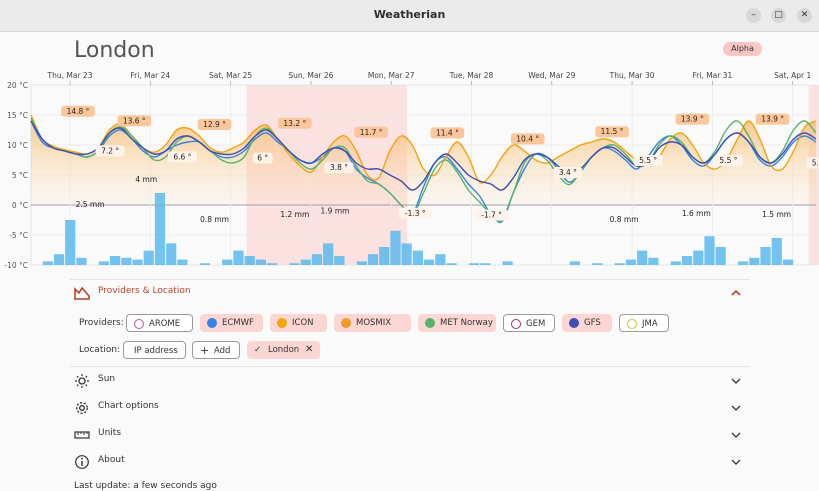  Describe the element at coordinates (592, 323) in the screenshot. I see `provider-name: GFS` at that location.